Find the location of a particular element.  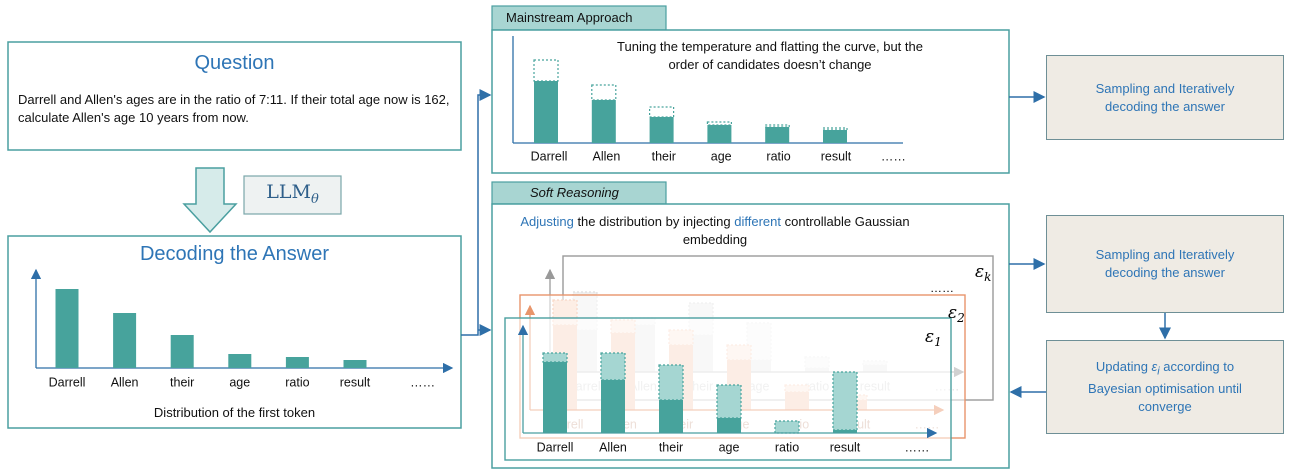

model-box is located at coordinates (292, 195).